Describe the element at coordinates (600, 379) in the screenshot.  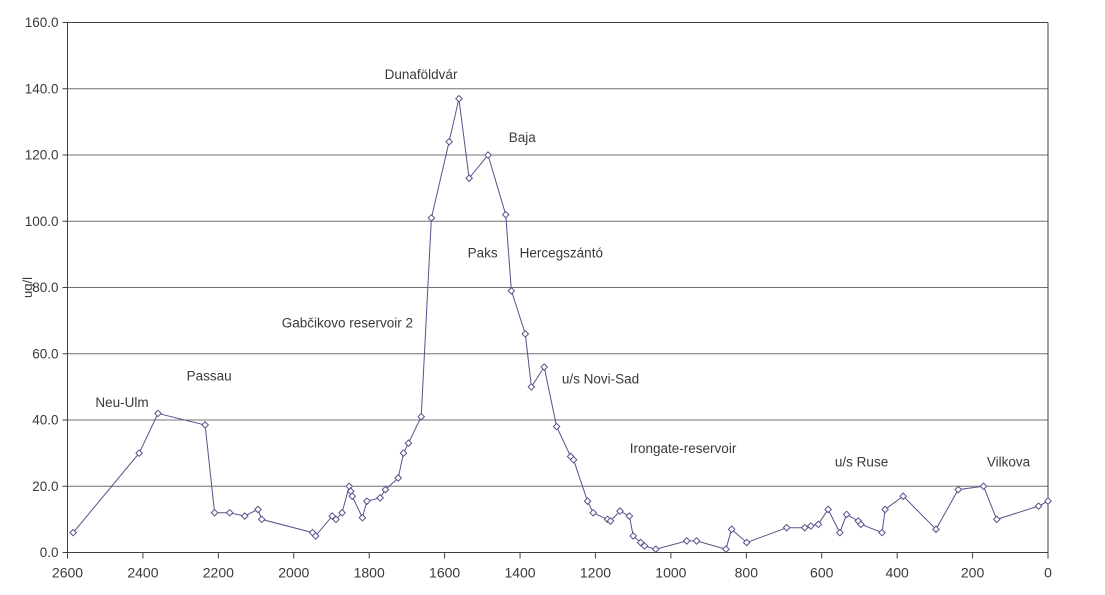
I see `annotation-label: u/s Novi-Sad` at that location.